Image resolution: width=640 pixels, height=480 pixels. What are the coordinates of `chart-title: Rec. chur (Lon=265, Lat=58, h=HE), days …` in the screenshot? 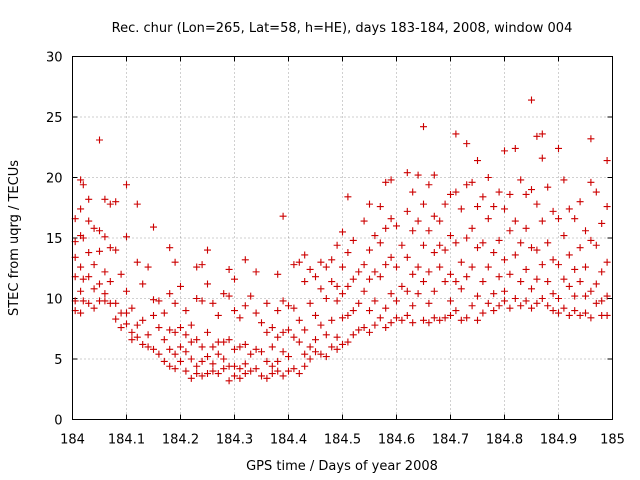 It's located at (342, 28).